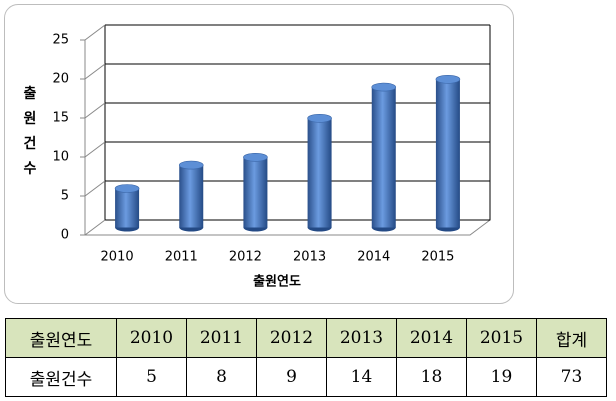 Image resolution: width=616 pixels, height=401 pixels. I want to click on x-axis-label: 출원연도, so click(277, 282).